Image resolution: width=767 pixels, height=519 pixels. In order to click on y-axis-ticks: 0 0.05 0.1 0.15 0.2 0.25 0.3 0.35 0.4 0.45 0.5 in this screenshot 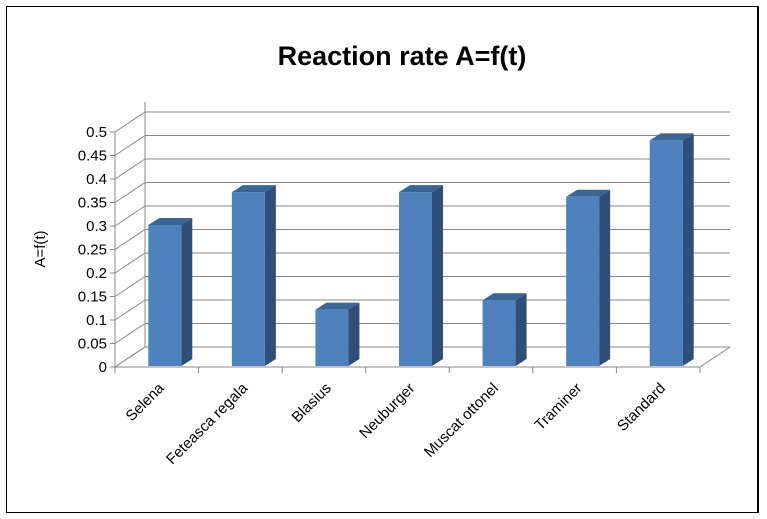, I will do `click(96, 250)`.